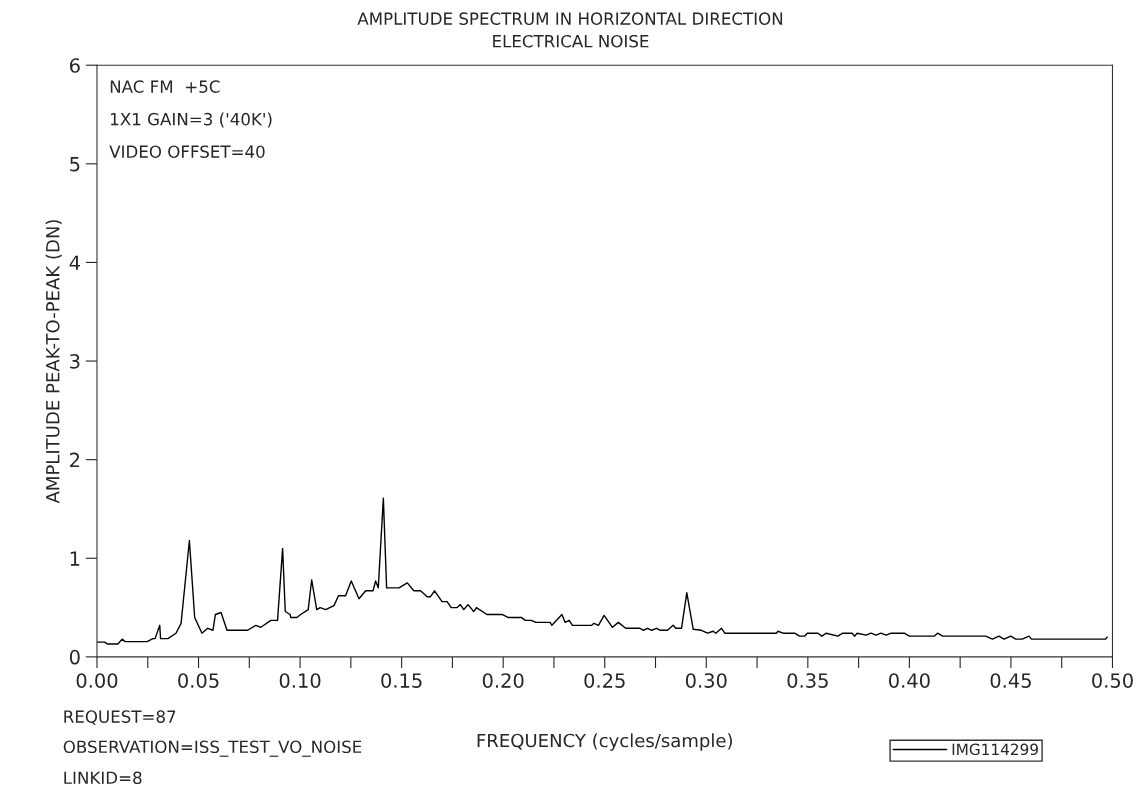 The width and height of the screenshot is (1141, 805). What do you see at coordinates (909, 680) in the screenshot?
I see `x-tick-label: 0.40` at bounding box center [909, 680].